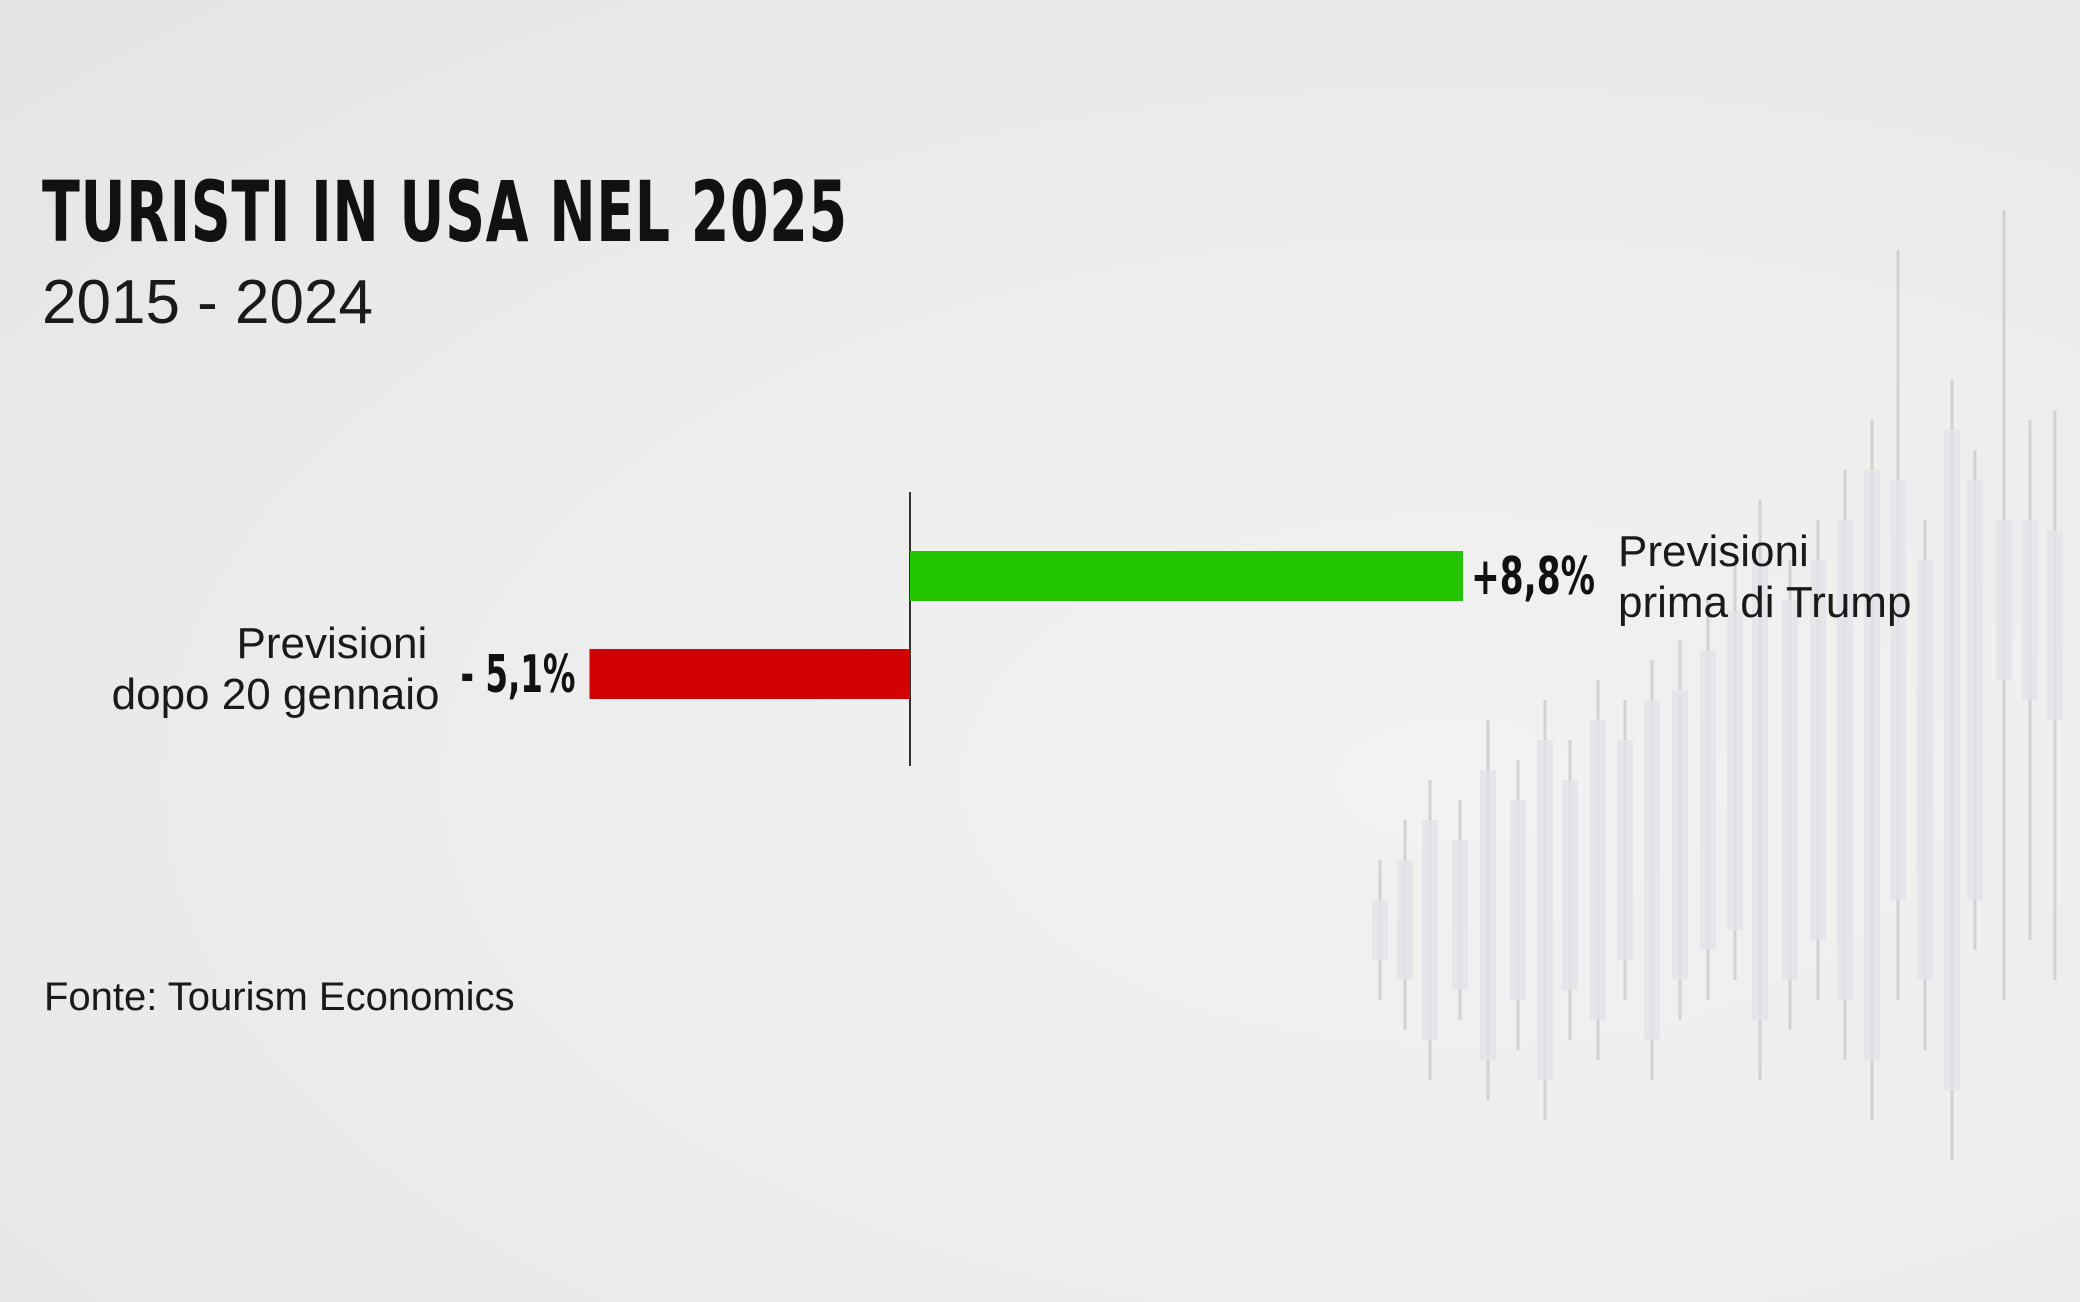  Describe the element at coordinates (207, 302) in the screenshot. I see `chart-subtitle: 2015 - 2024` at that location.